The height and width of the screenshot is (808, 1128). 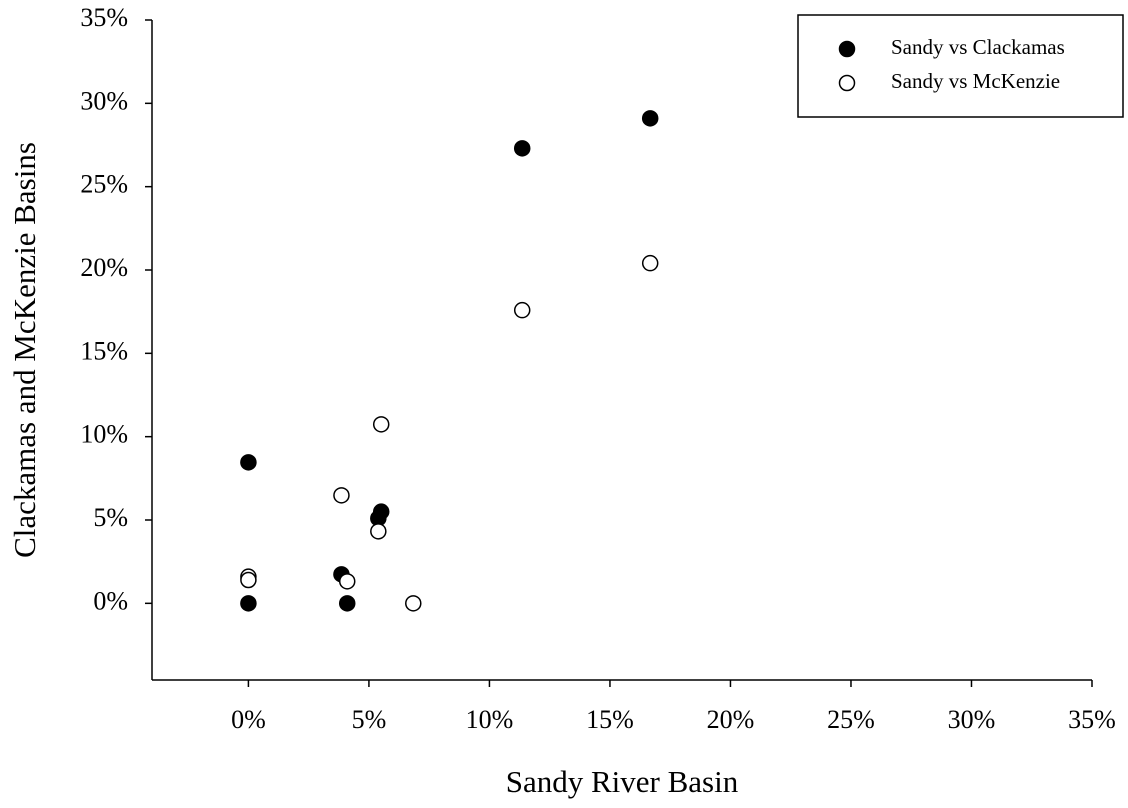 What do you see at coordinates (104, 434) in the screenshot?
I see `y-tick-label: 10%` at bounding box center [104, 434].